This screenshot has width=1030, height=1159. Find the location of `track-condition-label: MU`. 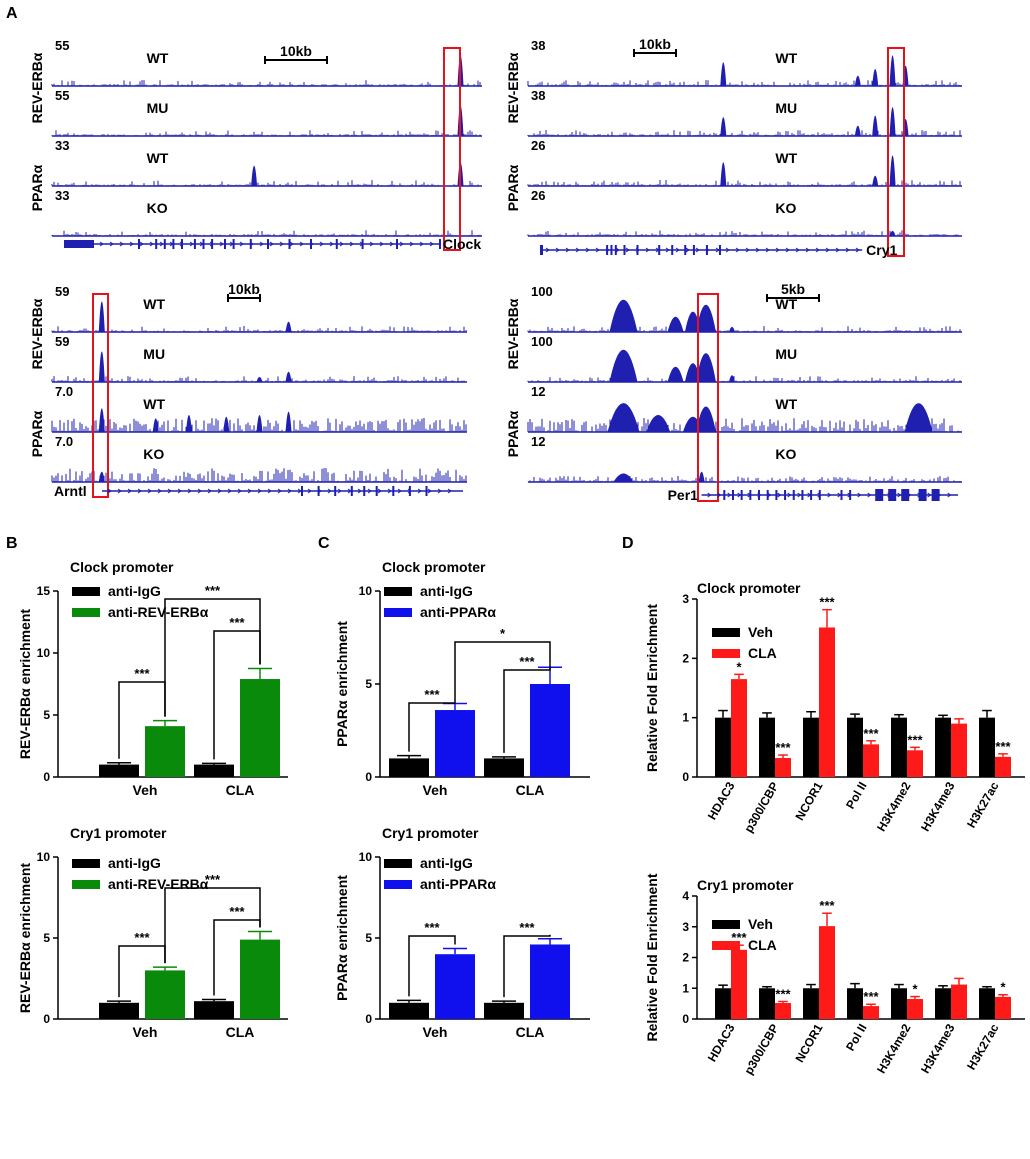

track-condition-label: MU is located at coordinates (158, 108).